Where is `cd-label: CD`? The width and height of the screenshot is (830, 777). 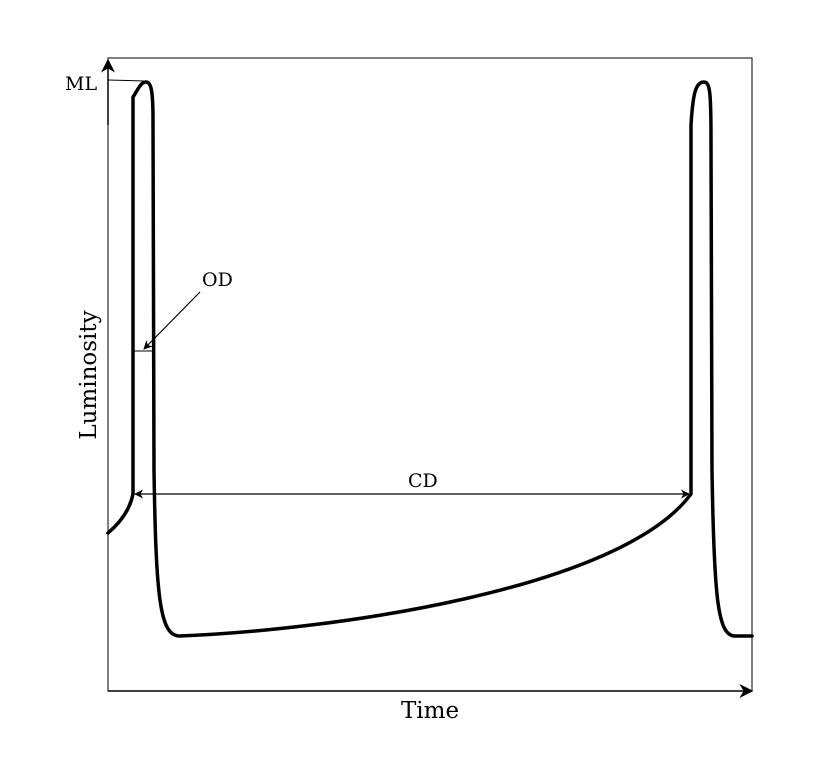
cd-label: CD is located at coordinates (423, 481).